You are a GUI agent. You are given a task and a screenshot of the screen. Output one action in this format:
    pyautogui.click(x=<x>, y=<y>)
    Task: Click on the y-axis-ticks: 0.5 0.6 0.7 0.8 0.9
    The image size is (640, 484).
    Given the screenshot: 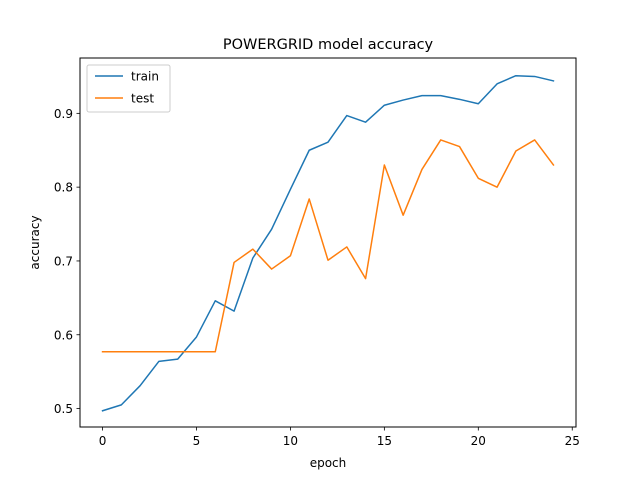 What is the action you would take?
    pyautogui.click(x=67, y=261)
    